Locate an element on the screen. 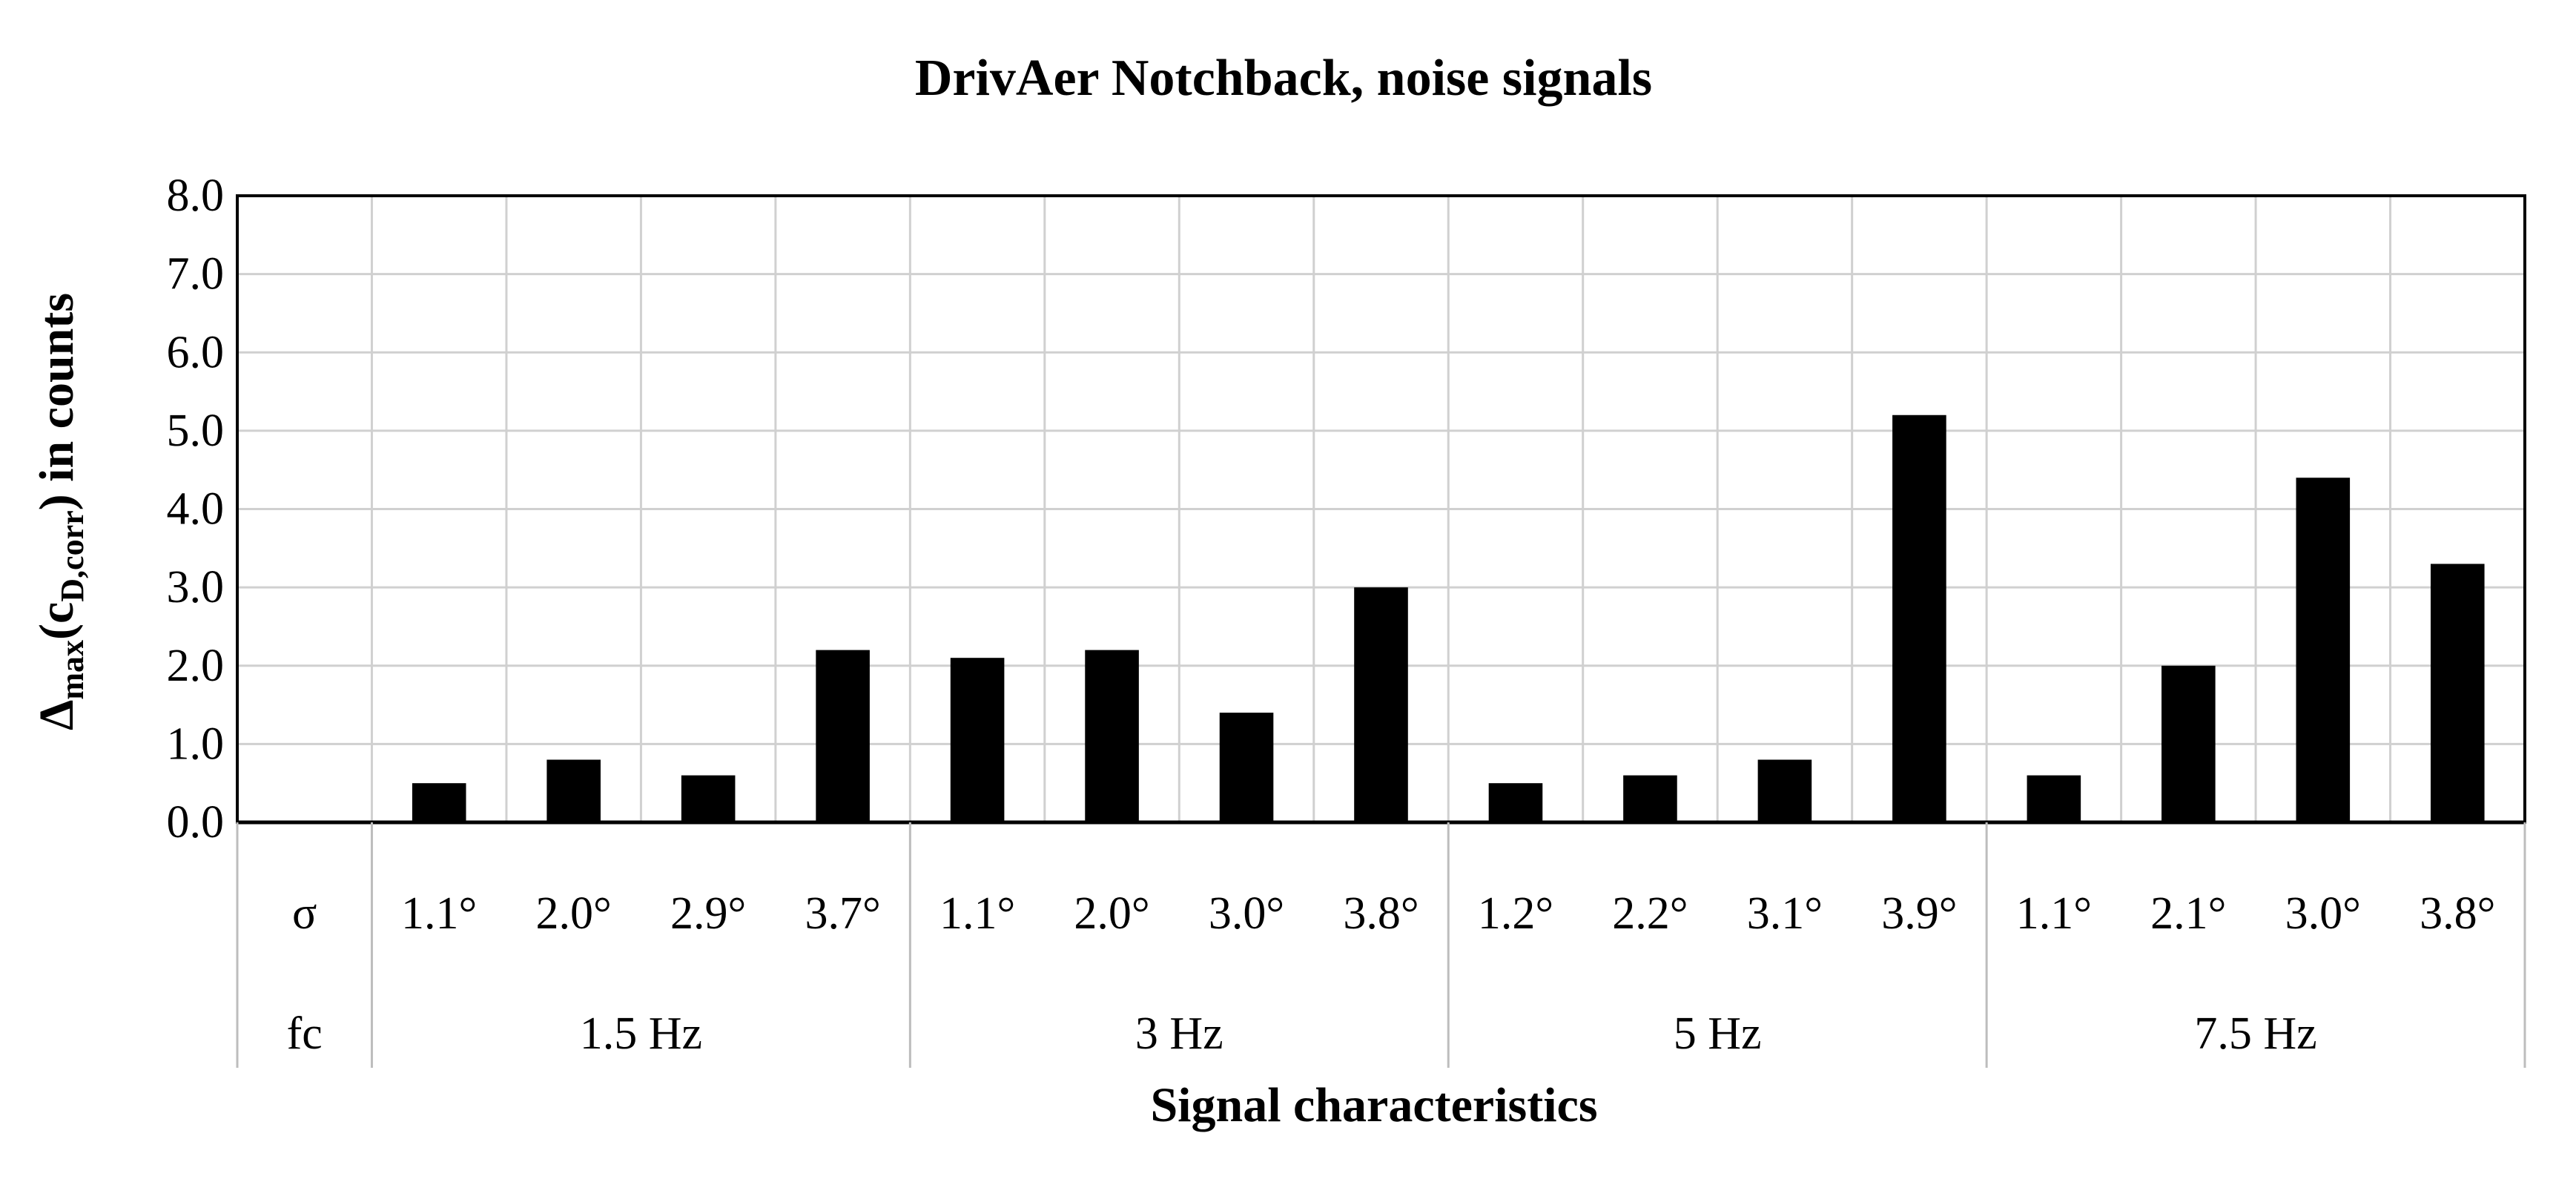  x-axis-title: Signal characteristics is located at coordinates (1373, 1105).